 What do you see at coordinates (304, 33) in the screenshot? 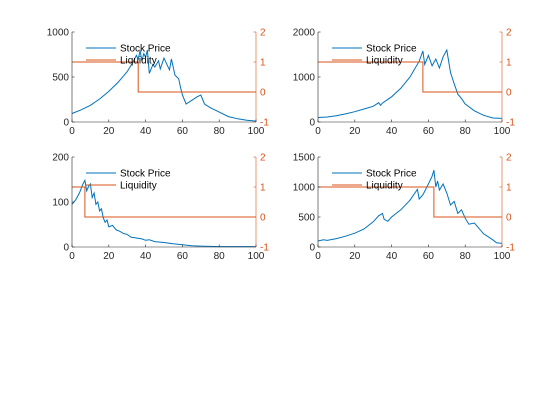
I see `y-left-tick-label: 2000` at bounding box center [304, 33].